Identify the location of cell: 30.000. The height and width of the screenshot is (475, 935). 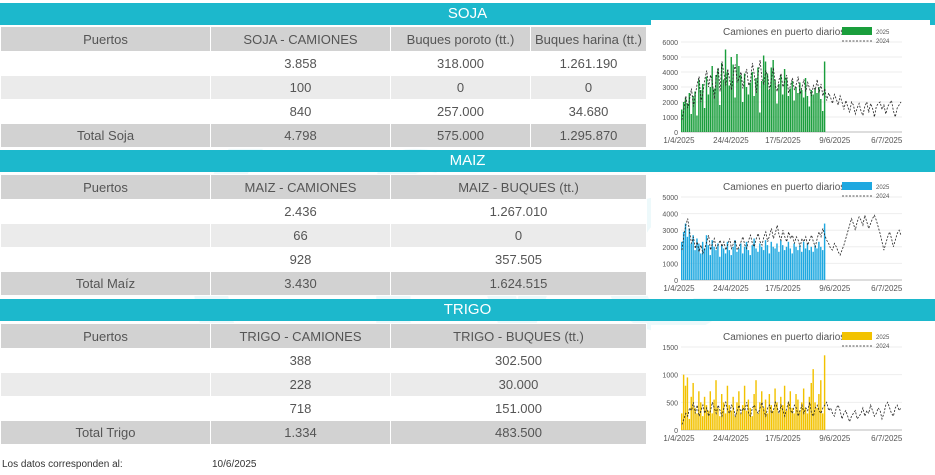
(518, 384).